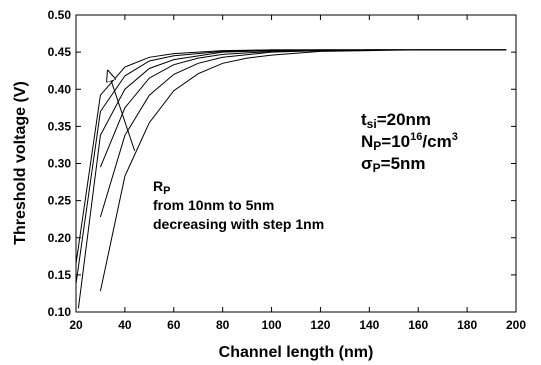 Image resolution: width=541 pixels, height=365 pixels. Describe the element at coordinates (213, 205) in the screenshot. I see `annotation-rp-range: from 10nm to 5nm` at that location.